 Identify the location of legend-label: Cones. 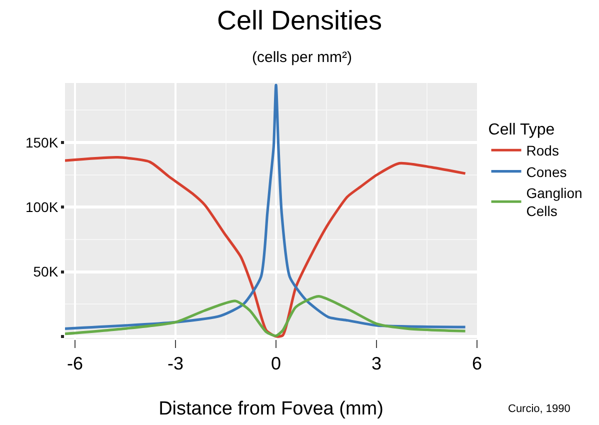
(546, 172).